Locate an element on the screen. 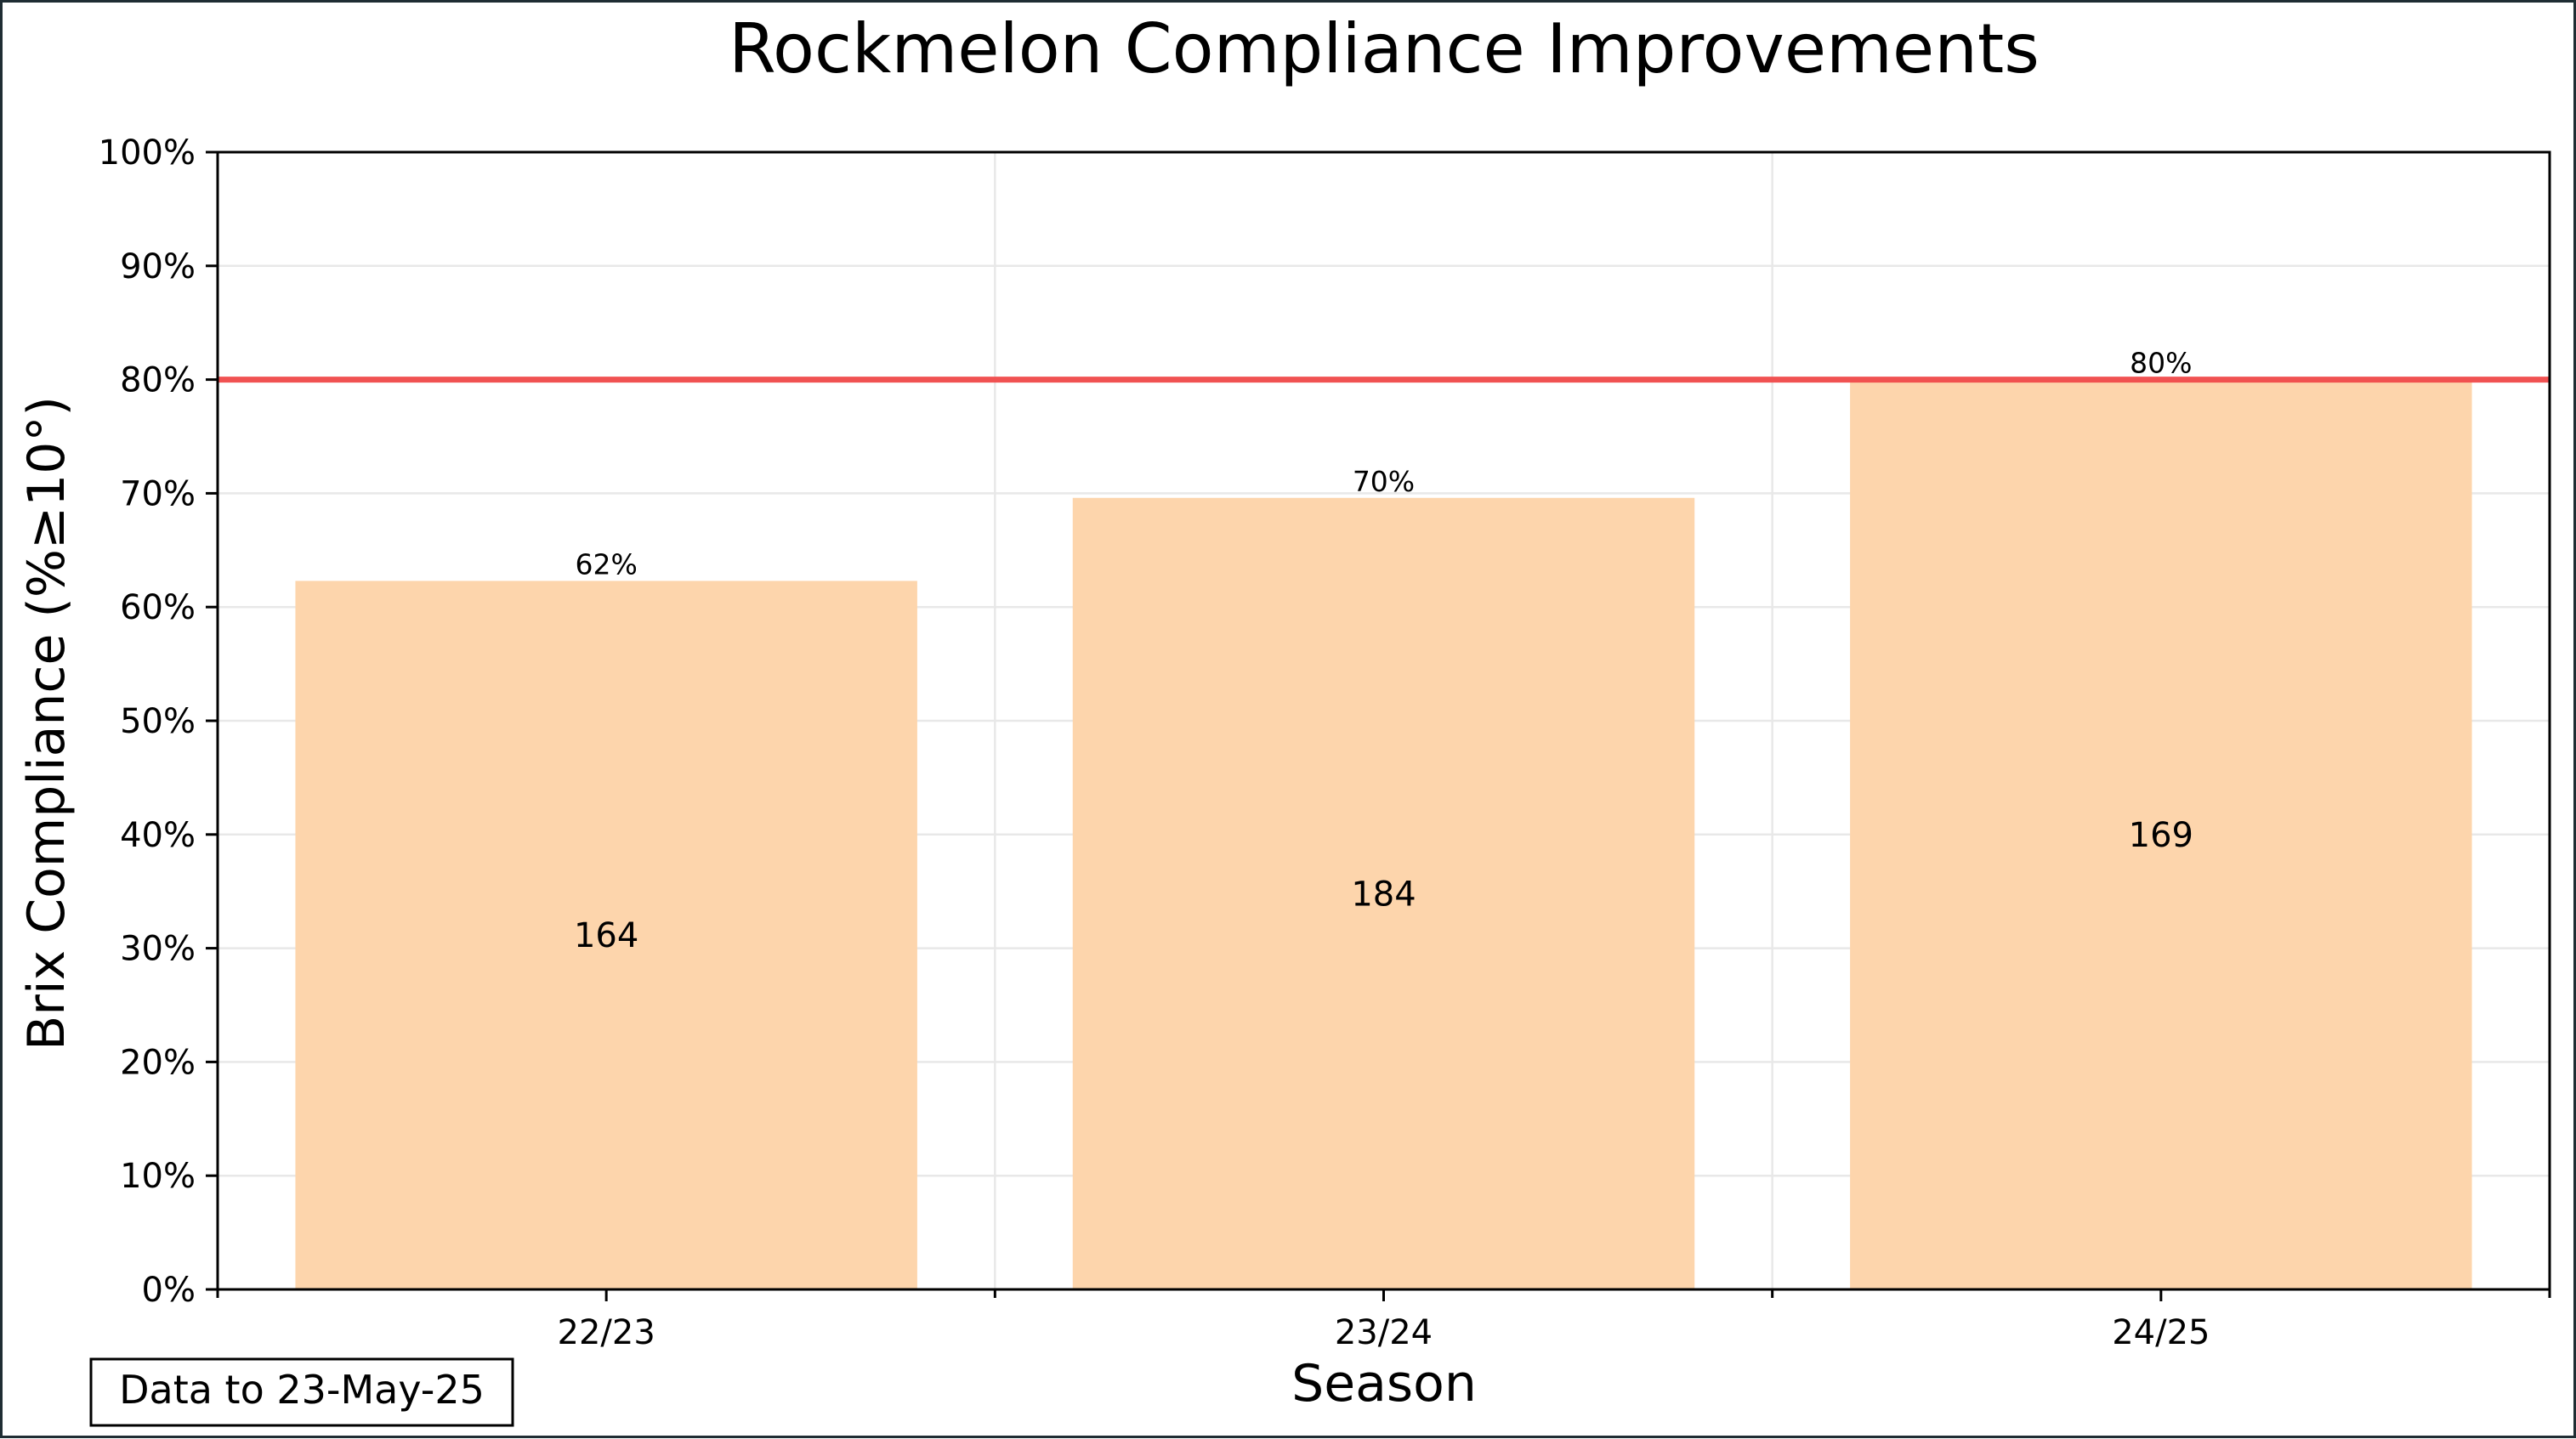 The height and width of the screenshot is (1439, 2576). data-note-box: Data to 23-May-25 is located at coordinates (302, 1392).